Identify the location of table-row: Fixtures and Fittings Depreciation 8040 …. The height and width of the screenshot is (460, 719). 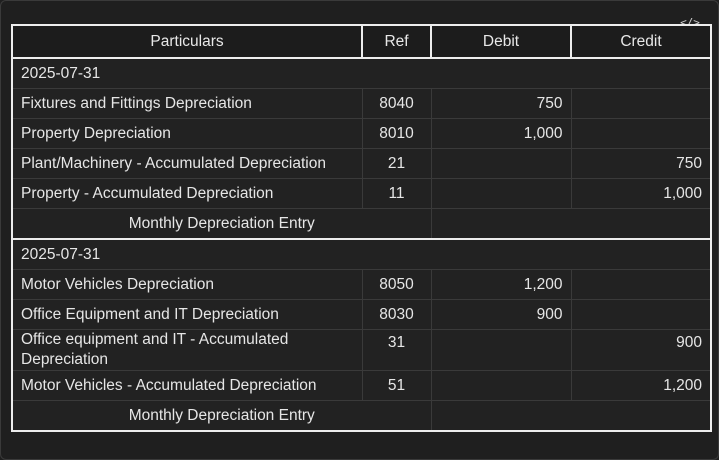
(361, 103).